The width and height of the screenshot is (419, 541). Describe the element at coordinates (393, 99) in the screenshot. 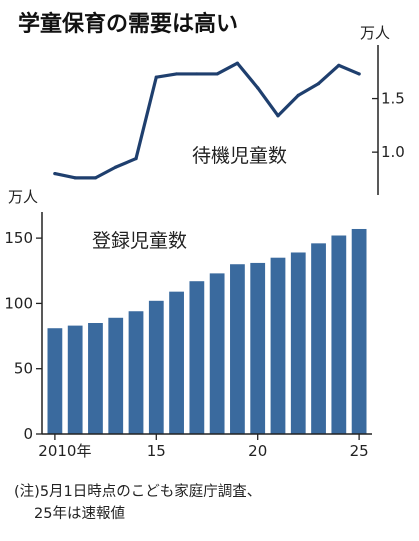

I see `line-y-tick-label: 1.5` at that location.